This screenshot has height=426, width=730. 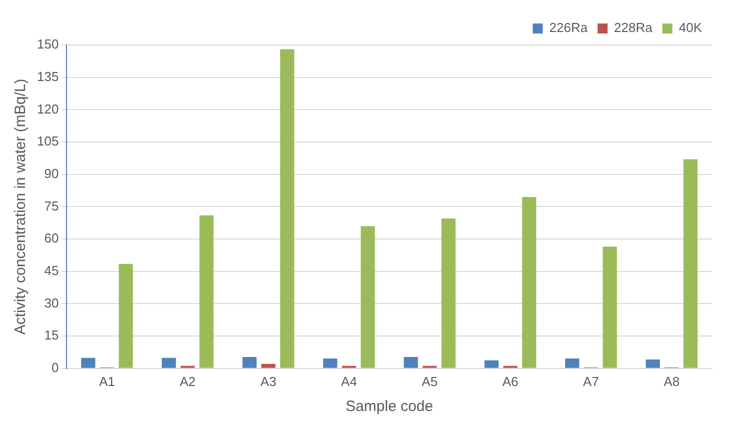 What do you see at coordinates (47, 44) in the screenshot?
I see `y-tick-label: 150` at bounding box center [47, 44].